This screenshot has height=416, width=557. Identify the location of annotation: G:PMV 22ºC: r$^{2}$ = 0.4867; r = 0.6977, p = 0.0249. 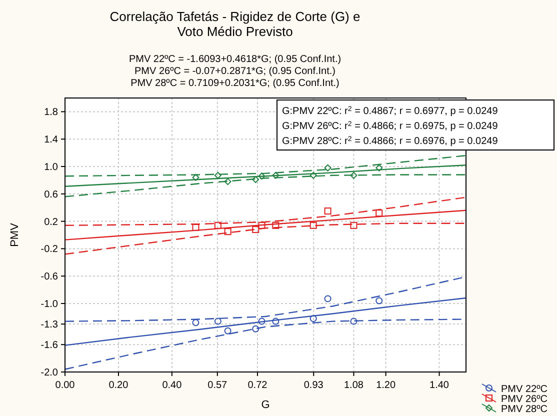
(390, 111).